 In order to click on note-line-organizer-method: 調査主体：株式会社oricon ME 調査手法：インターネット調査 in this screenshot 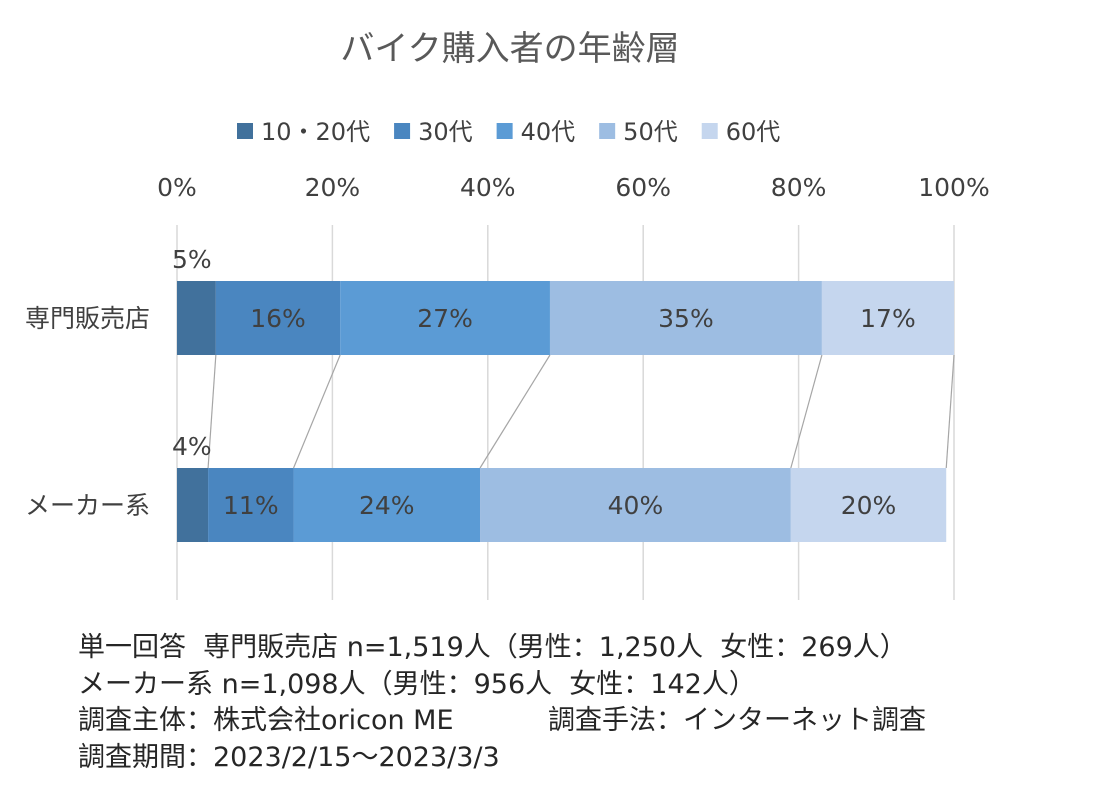, I will do `click(502, 720)`.